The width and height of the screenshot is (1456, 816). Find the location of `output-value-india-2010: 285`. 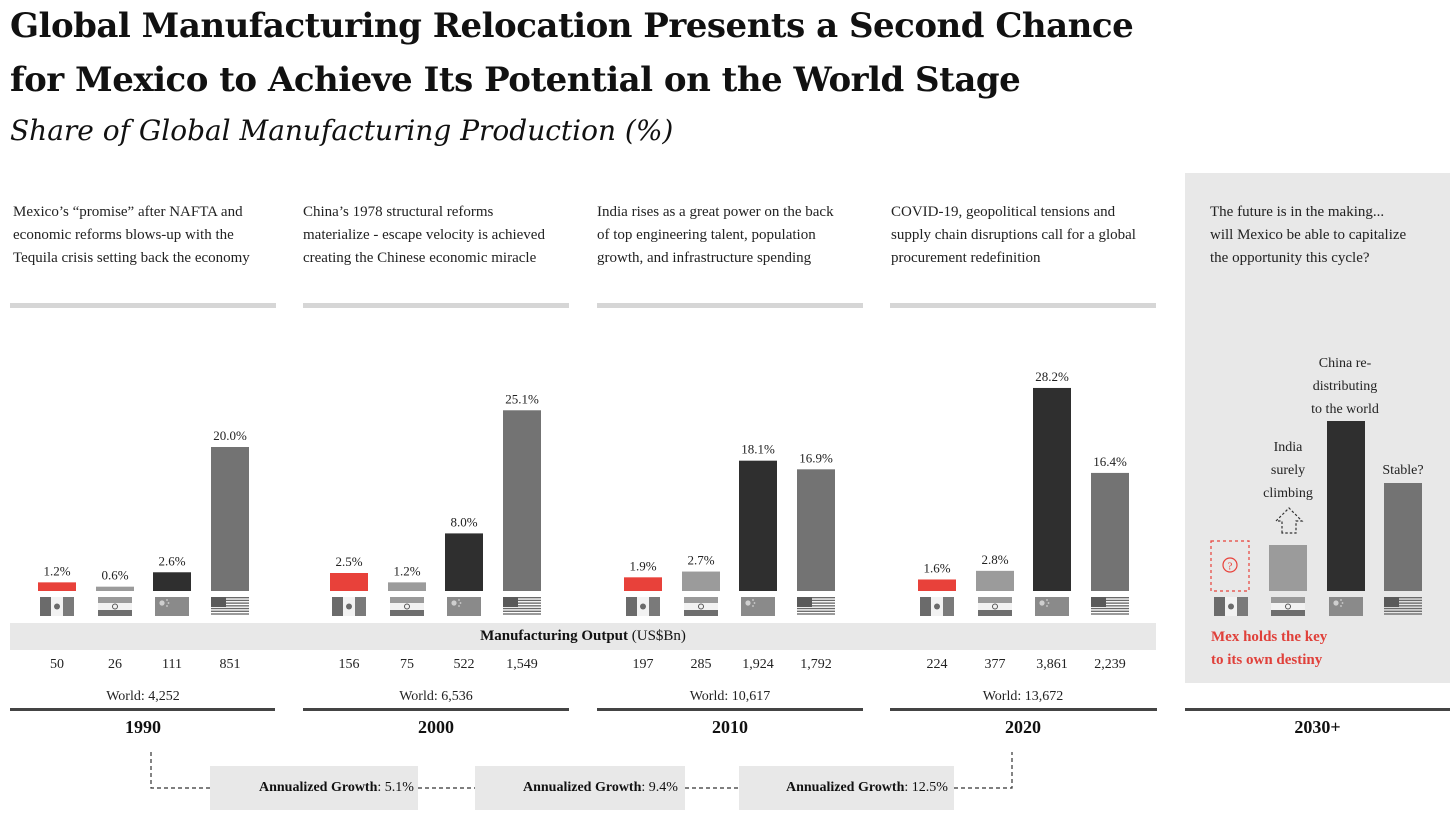

output-value-india-2010: 285 is located at coordinates (701, 664).